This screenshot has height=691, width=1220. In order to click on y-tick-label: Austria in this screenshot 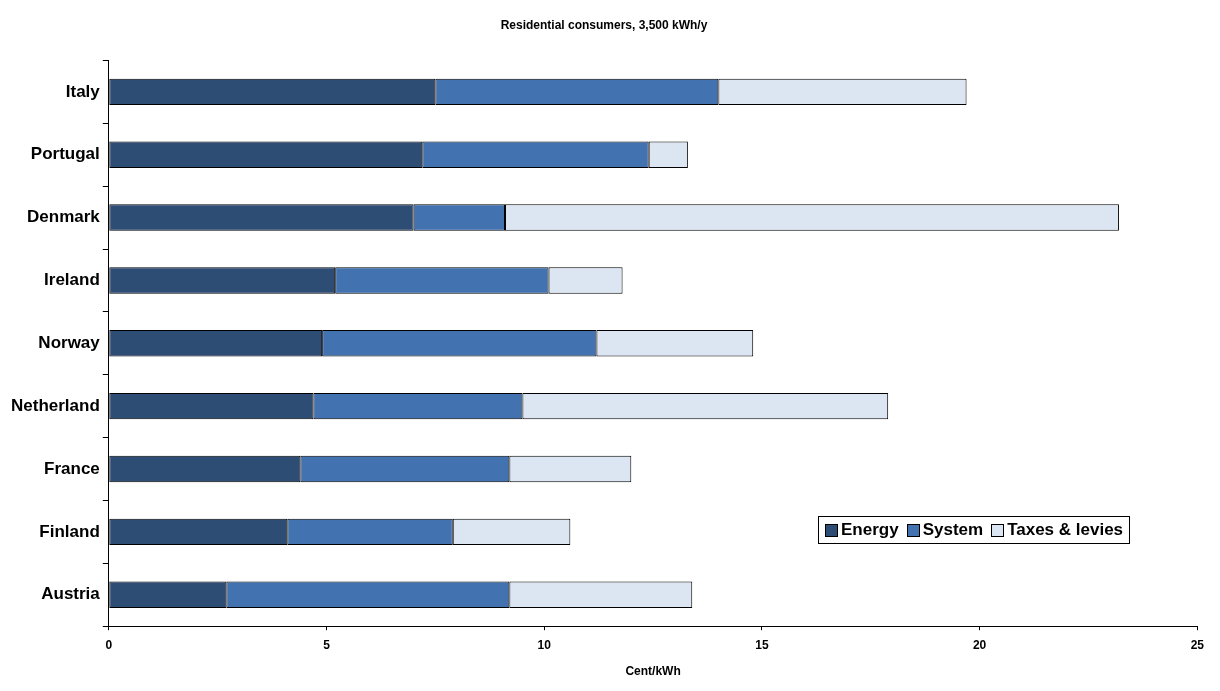, I will do `click(71, 594)`.